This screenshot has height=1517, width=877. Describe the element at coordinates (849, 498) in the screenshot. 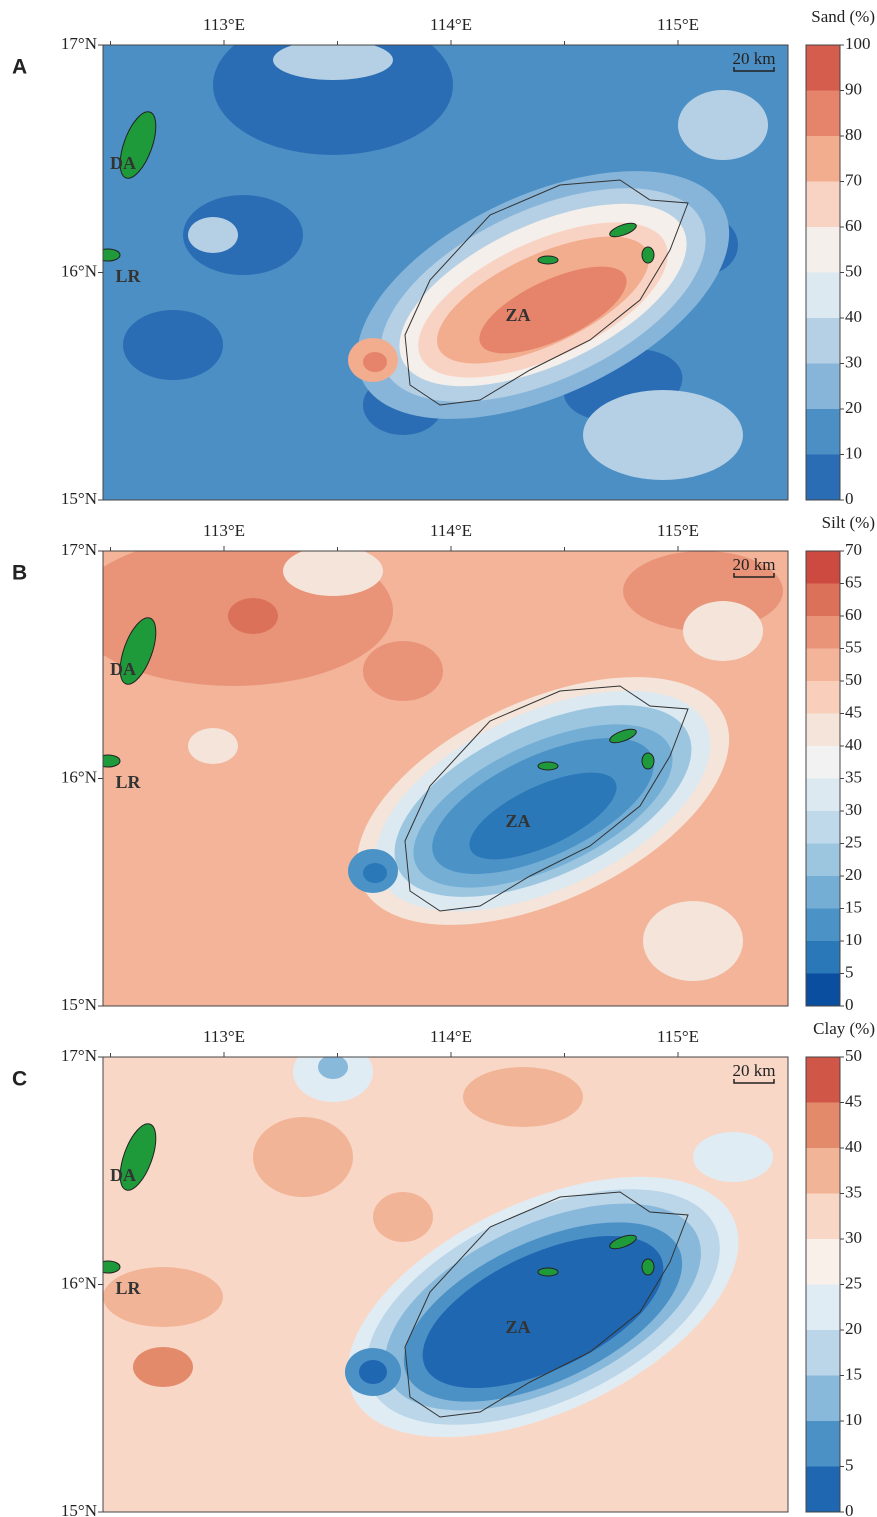

I see `legend-tick-label: 0` at that location.